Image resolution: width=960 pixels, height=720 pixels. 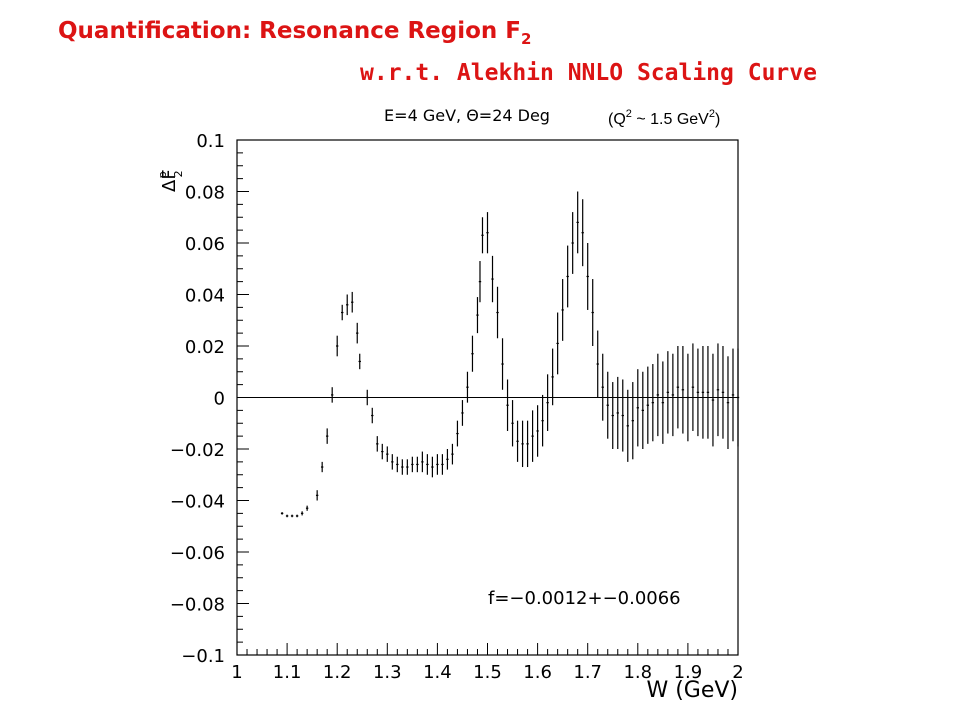 I want to click on y-axis-label: ΔFp 2, so click(x=170, y=180).